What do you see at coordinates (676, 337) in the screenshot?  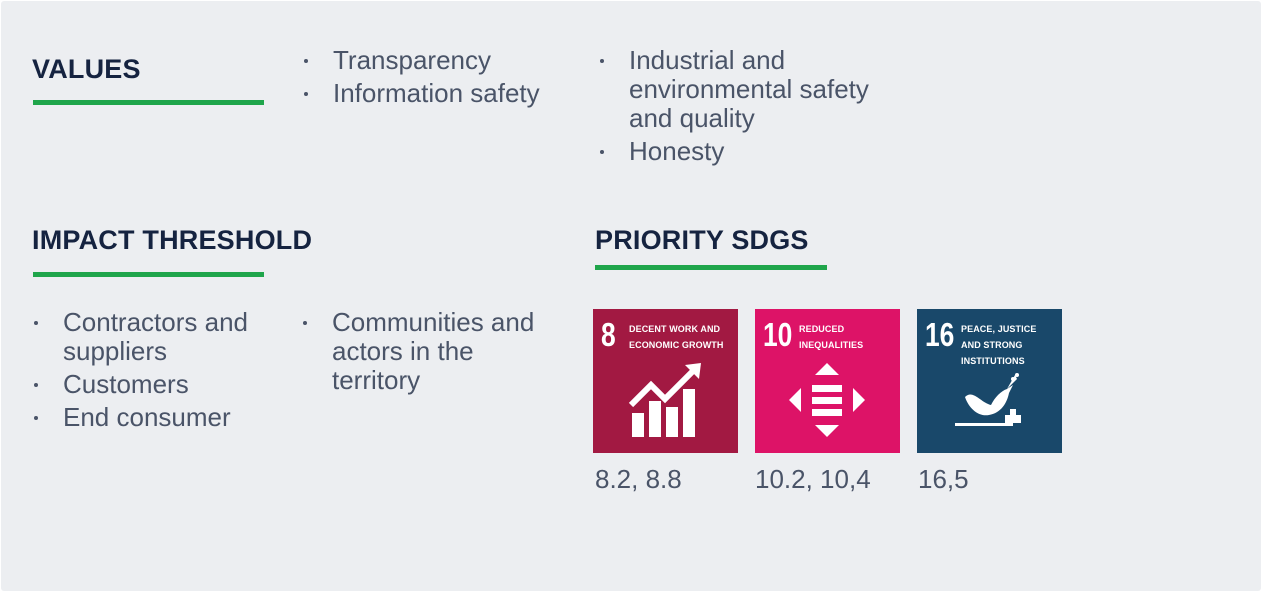 I see `sdg-title: DECENT WORK AND ECONOMIC GROWTH` at bounding box center [676, 337].